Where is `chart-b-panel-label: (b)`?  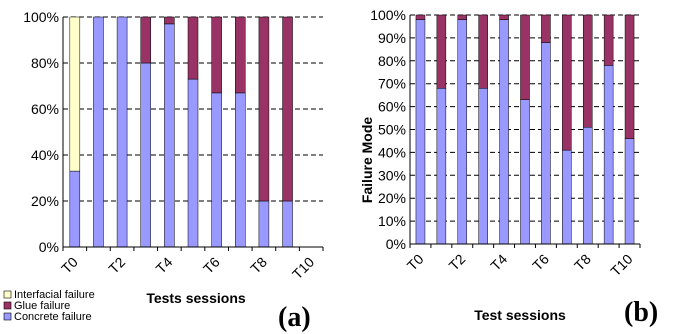
chart-b-panel-label: (b) is located at coordinates (641, 312).